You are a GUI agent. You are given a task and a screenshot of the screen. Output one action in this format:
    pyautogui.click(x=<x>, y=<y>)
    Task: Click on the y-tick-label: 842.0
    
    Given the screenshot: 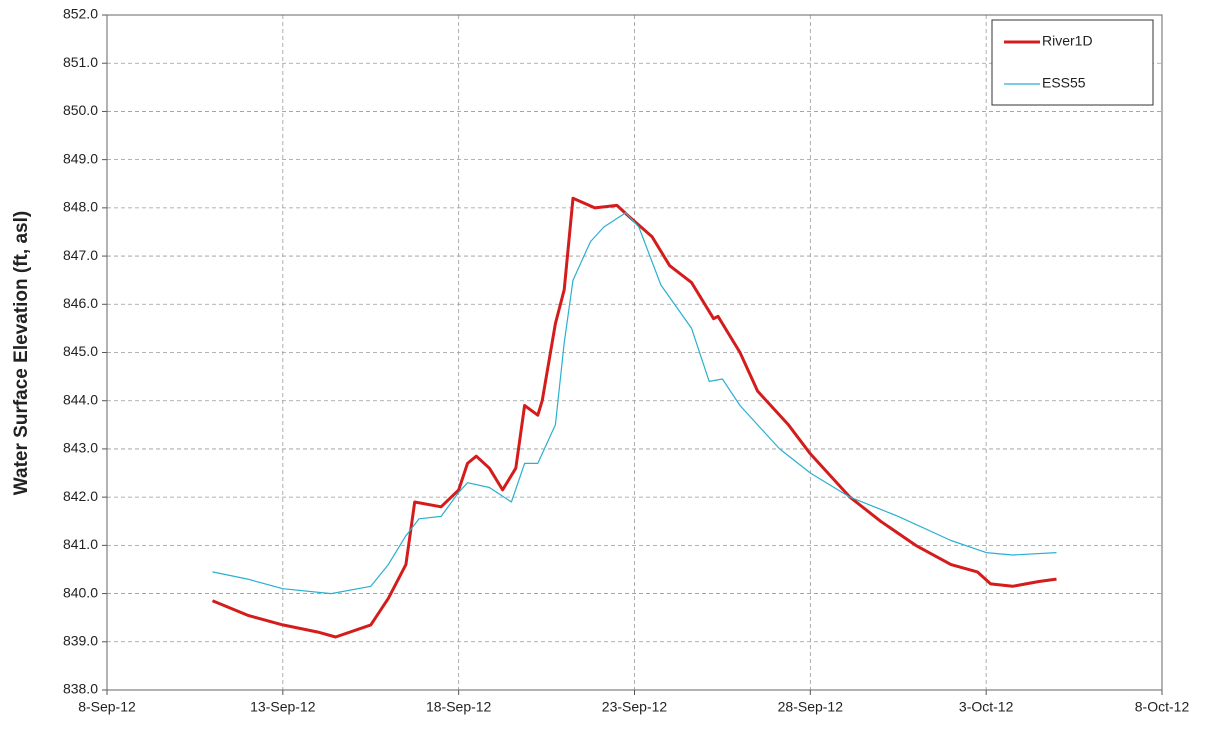 What is the action you would take?
    pyautogui.click(x=80, y=496)
    